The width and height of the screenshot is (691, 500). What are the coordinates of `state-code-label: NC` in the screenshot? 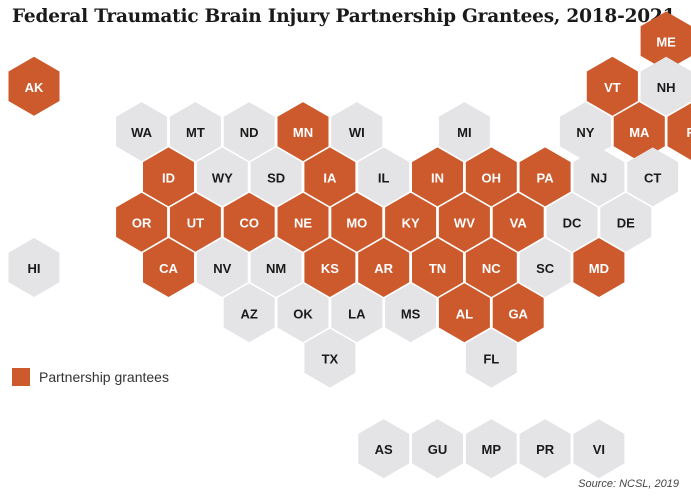 It's located at (491, 268).